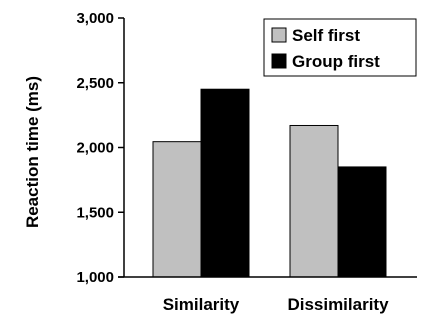  I want to click on bar-group-first-dissimilarity, so click(362, 222).